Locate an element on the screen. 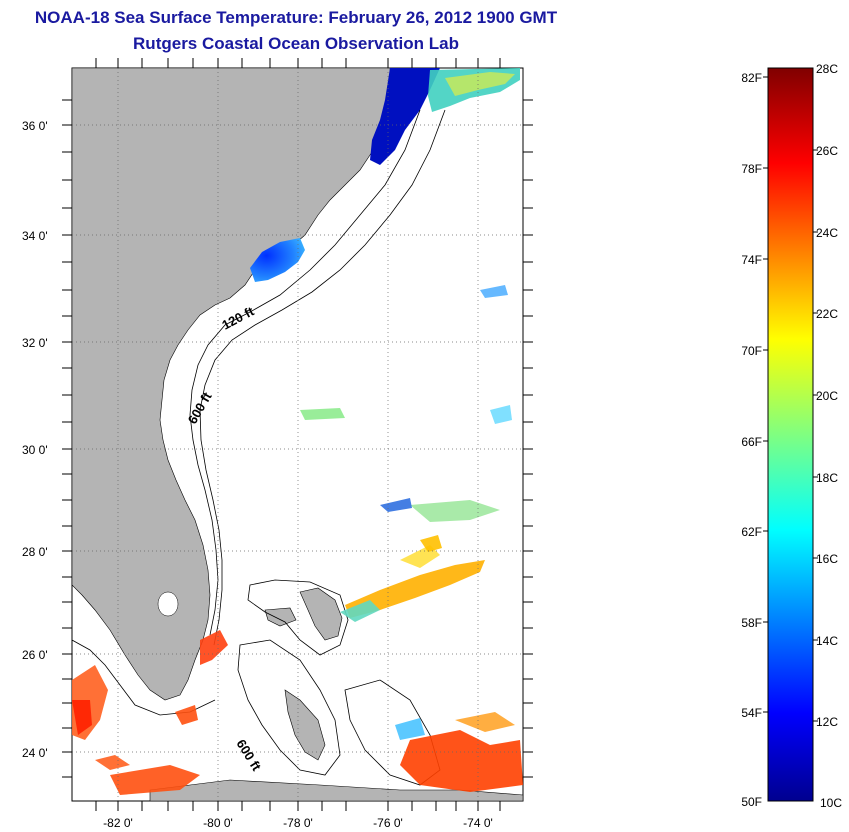  colorbar-c-label: 12C is located at coordinates (827, 722).